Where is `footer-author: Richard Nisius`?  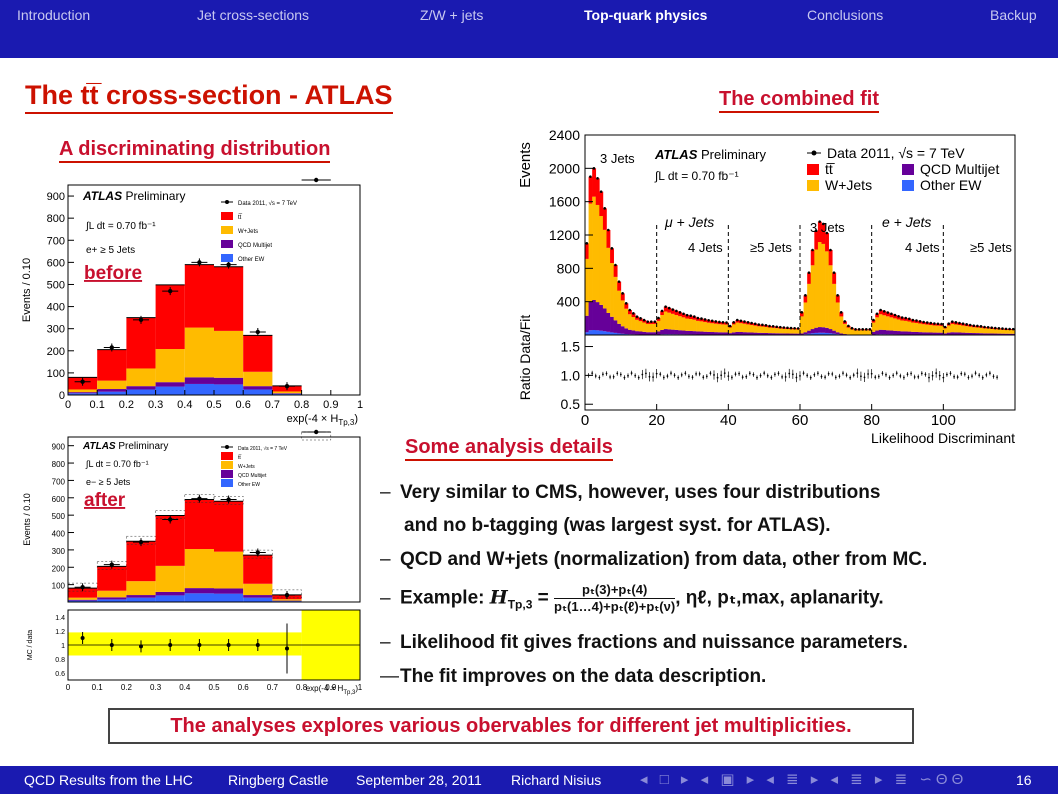
footer-author: Richard Nisius is located at coordinates (556, 780).